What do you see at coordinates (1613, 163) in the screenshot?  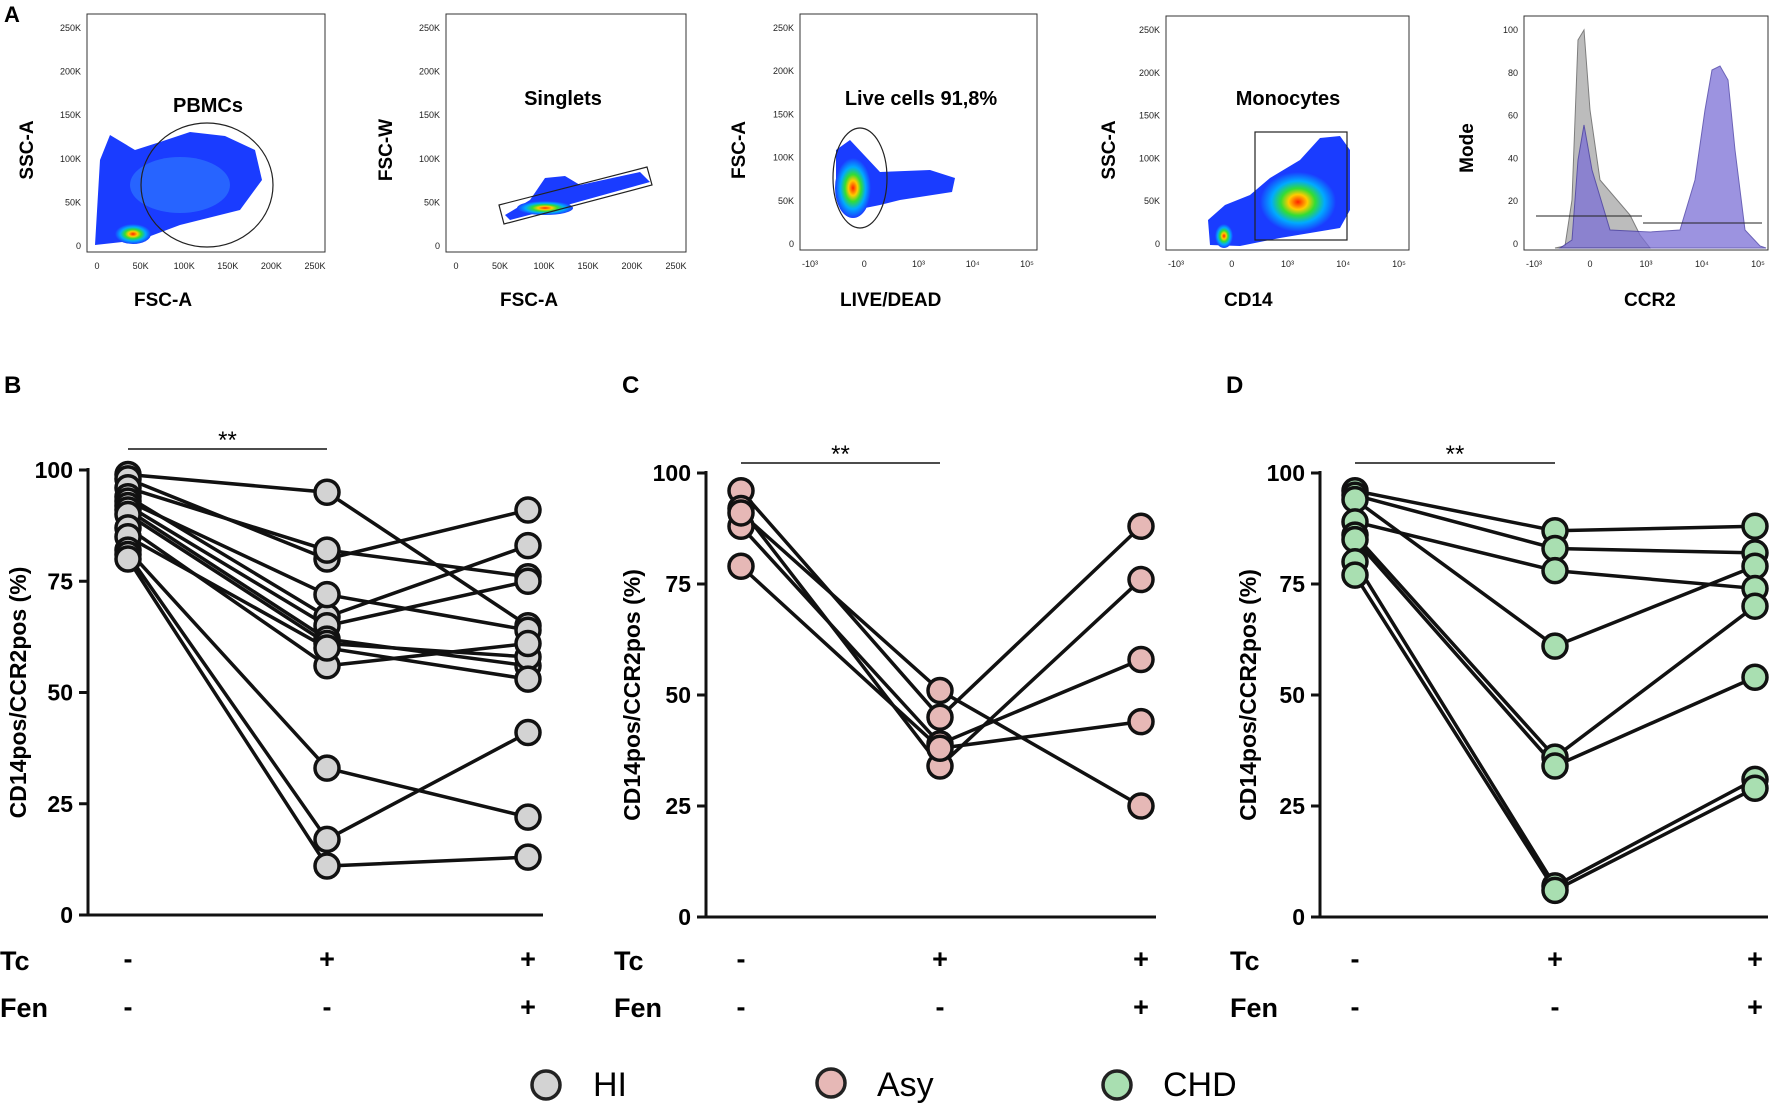 I see `flow-ccr2-panel: CCR2 Mode` at bounding box center [1613, 163].